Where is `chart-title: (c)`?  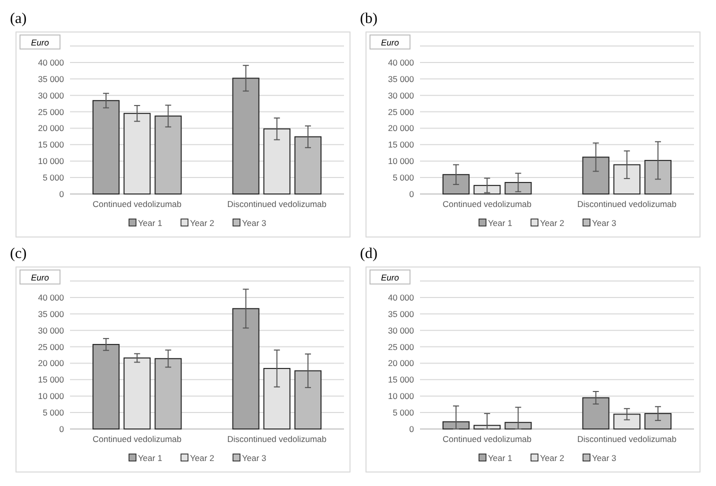 chart-title: (c) is located at coordinates (18, 254).